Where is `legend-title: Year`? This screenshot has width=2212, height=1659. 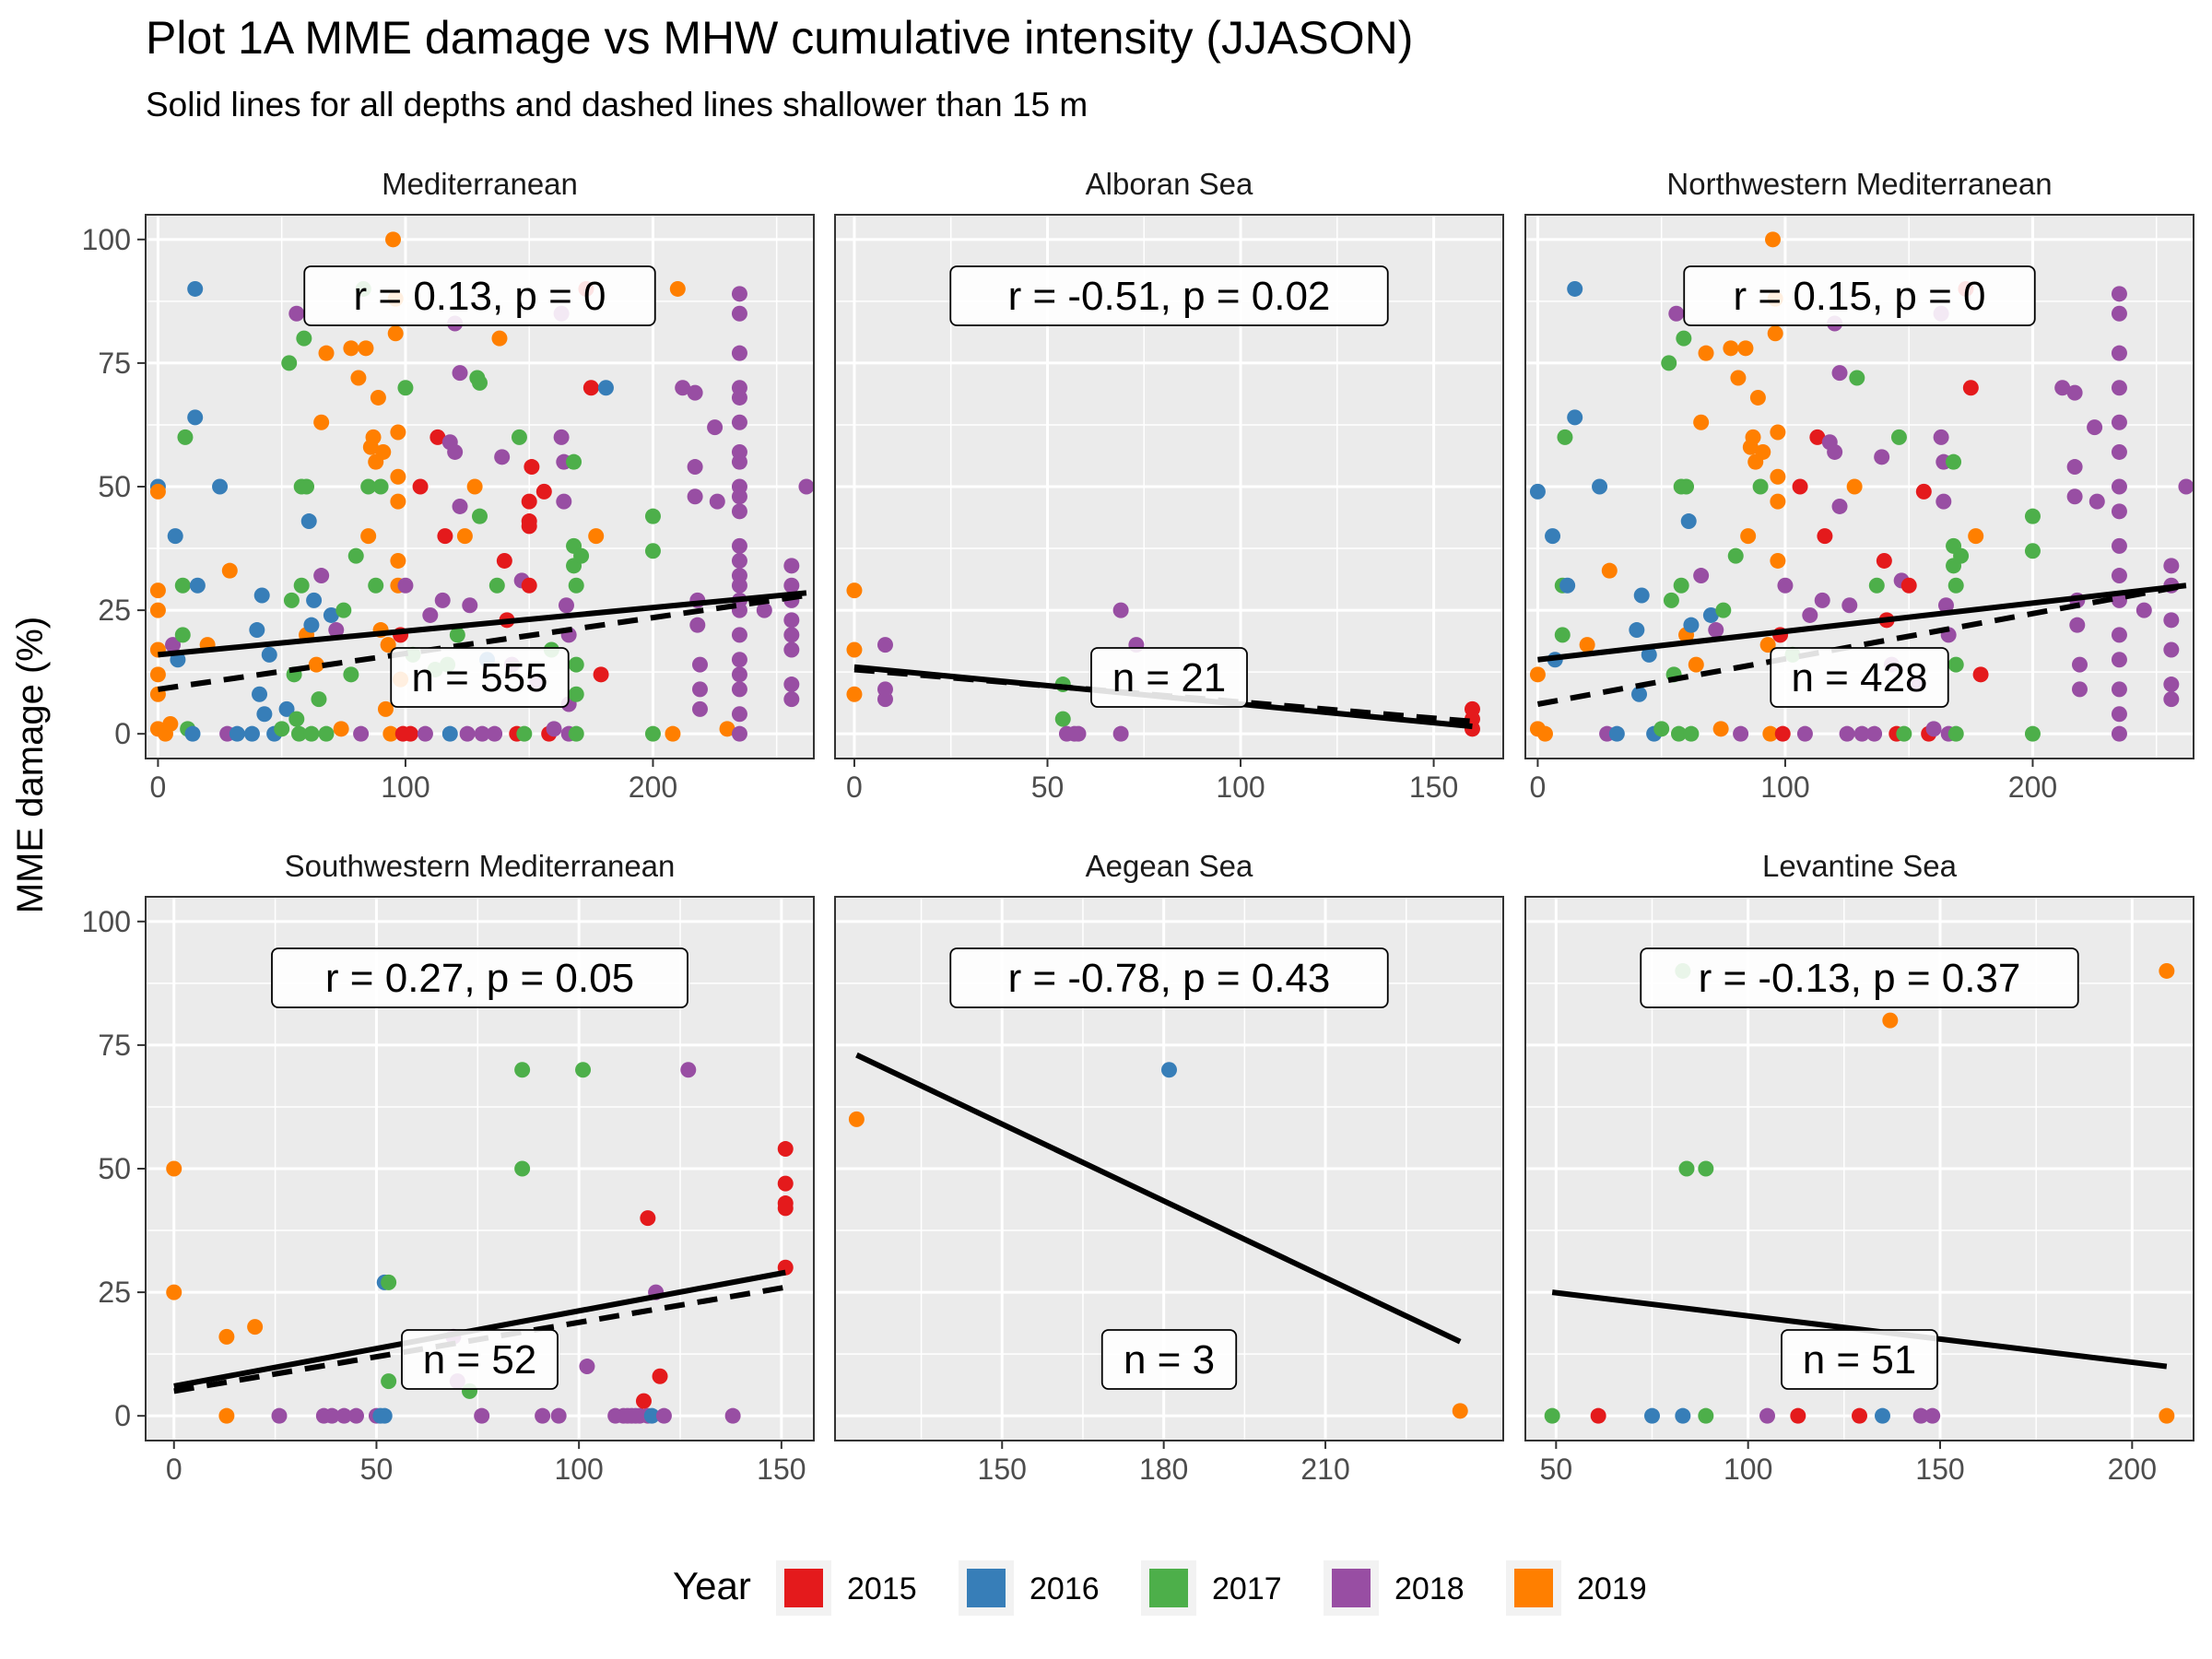 legend-title: Year is located at coordinates (712, 1585).